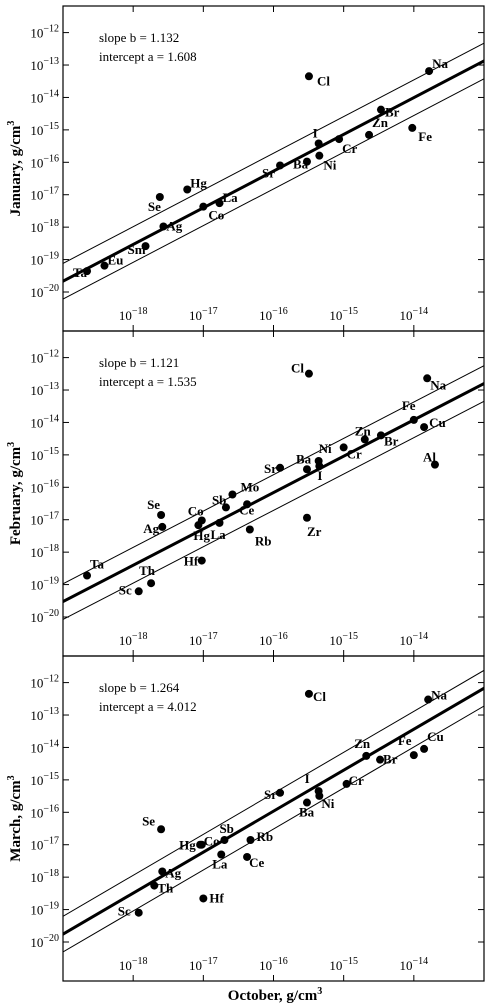 This screenshot has width=491, height=1006. I want to click on point-sm, so click(145, 246).